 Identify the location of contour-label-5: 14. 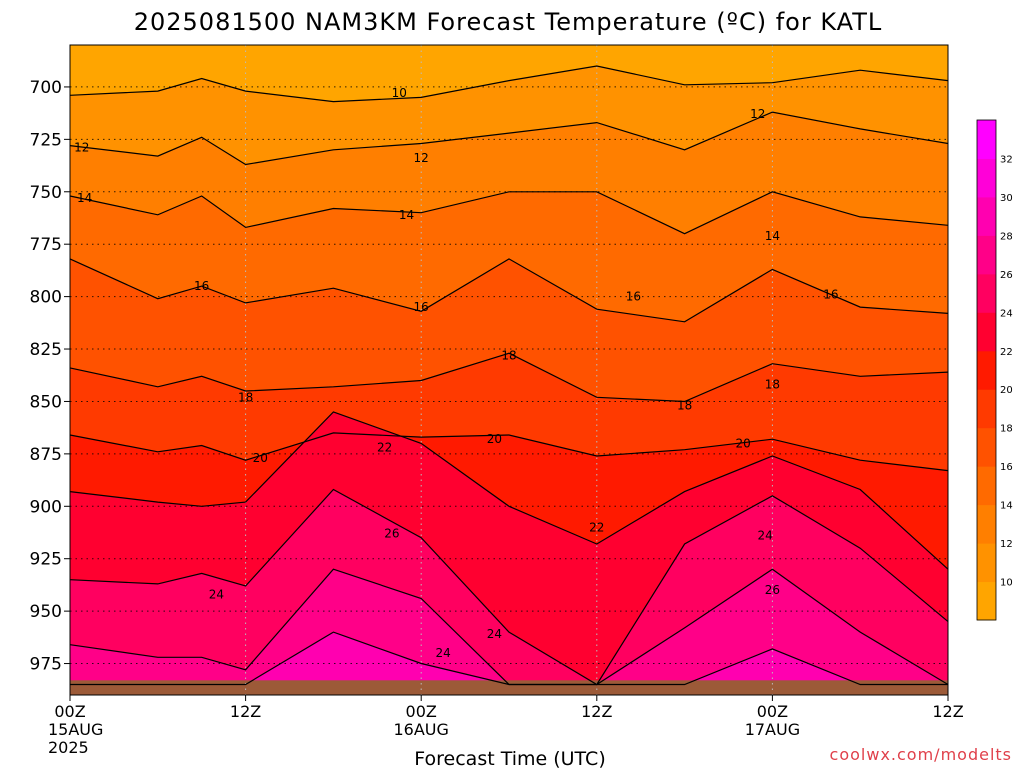
(406, 215).